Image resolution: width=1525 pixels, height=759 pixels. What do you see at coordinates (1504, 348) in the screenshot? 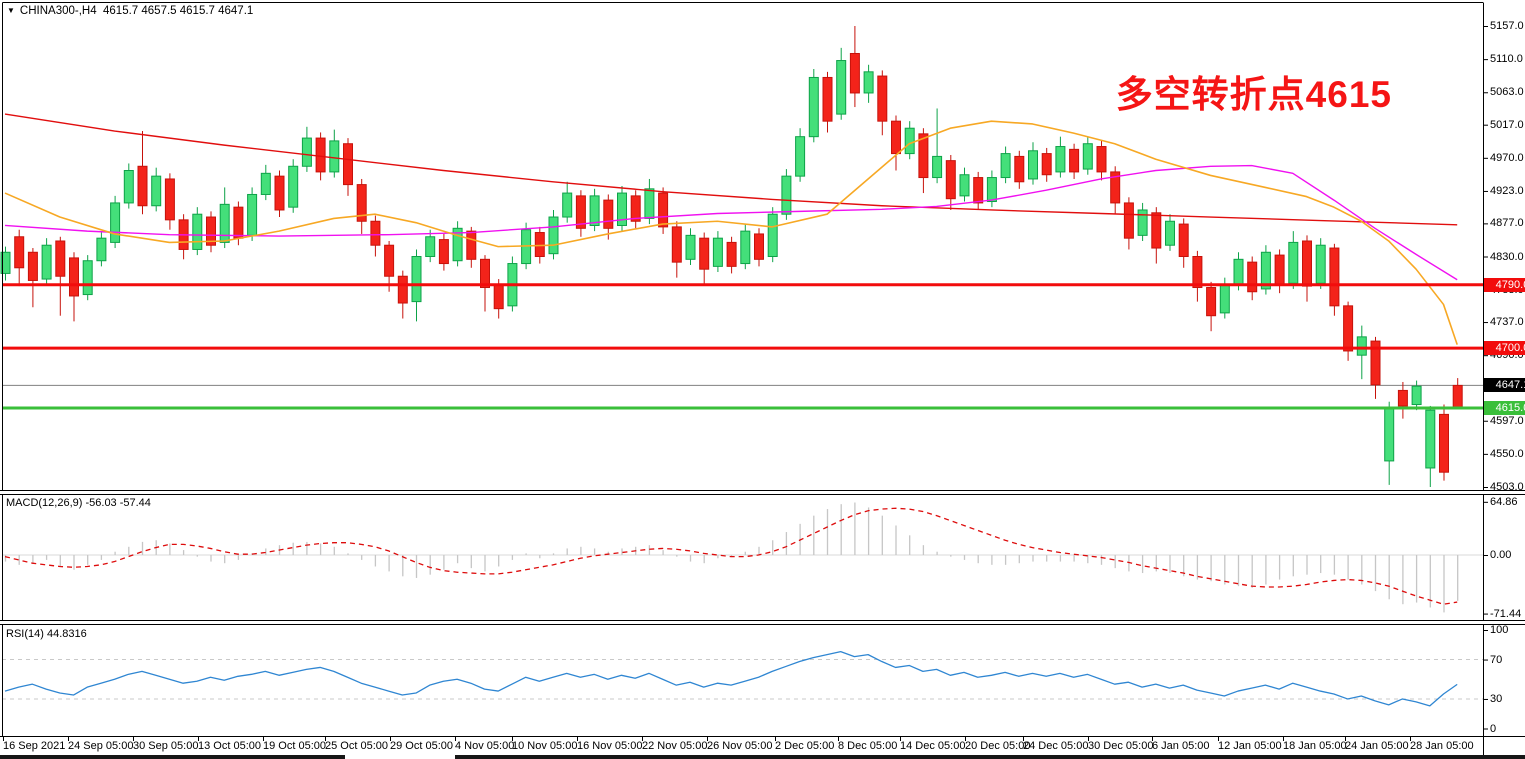
I see `price-level-badge-4700.0: 4700.0` at bounding box center [1504, 348].